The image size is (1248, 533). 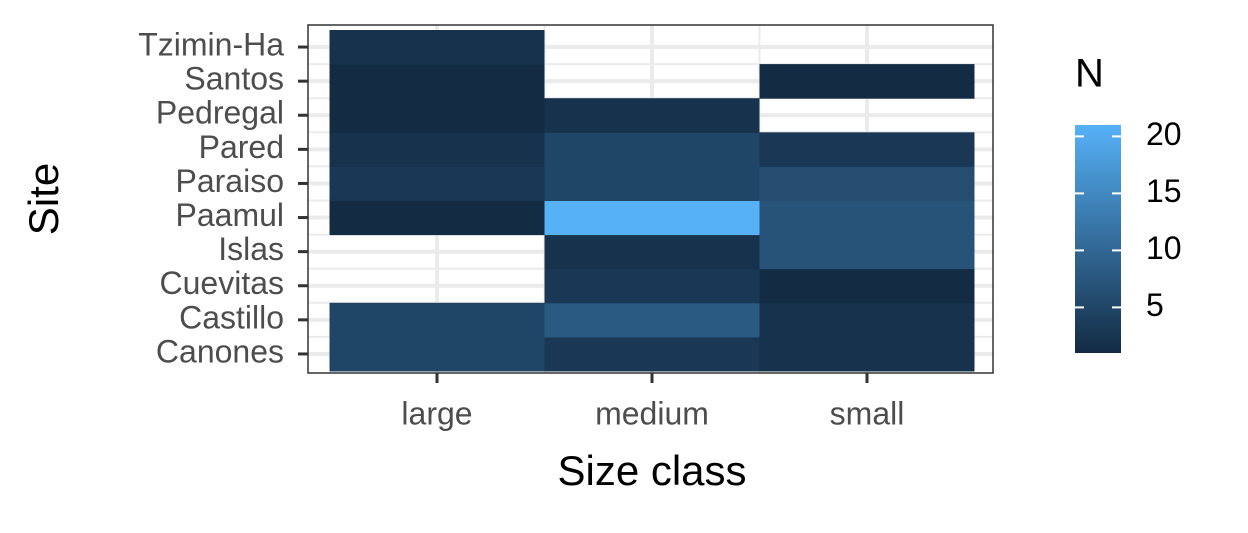 What do you see at coordinates (1164, 134) in the screenshot?
I see `colorbar-tick-label: 20` at bounding box center [1164, 134].